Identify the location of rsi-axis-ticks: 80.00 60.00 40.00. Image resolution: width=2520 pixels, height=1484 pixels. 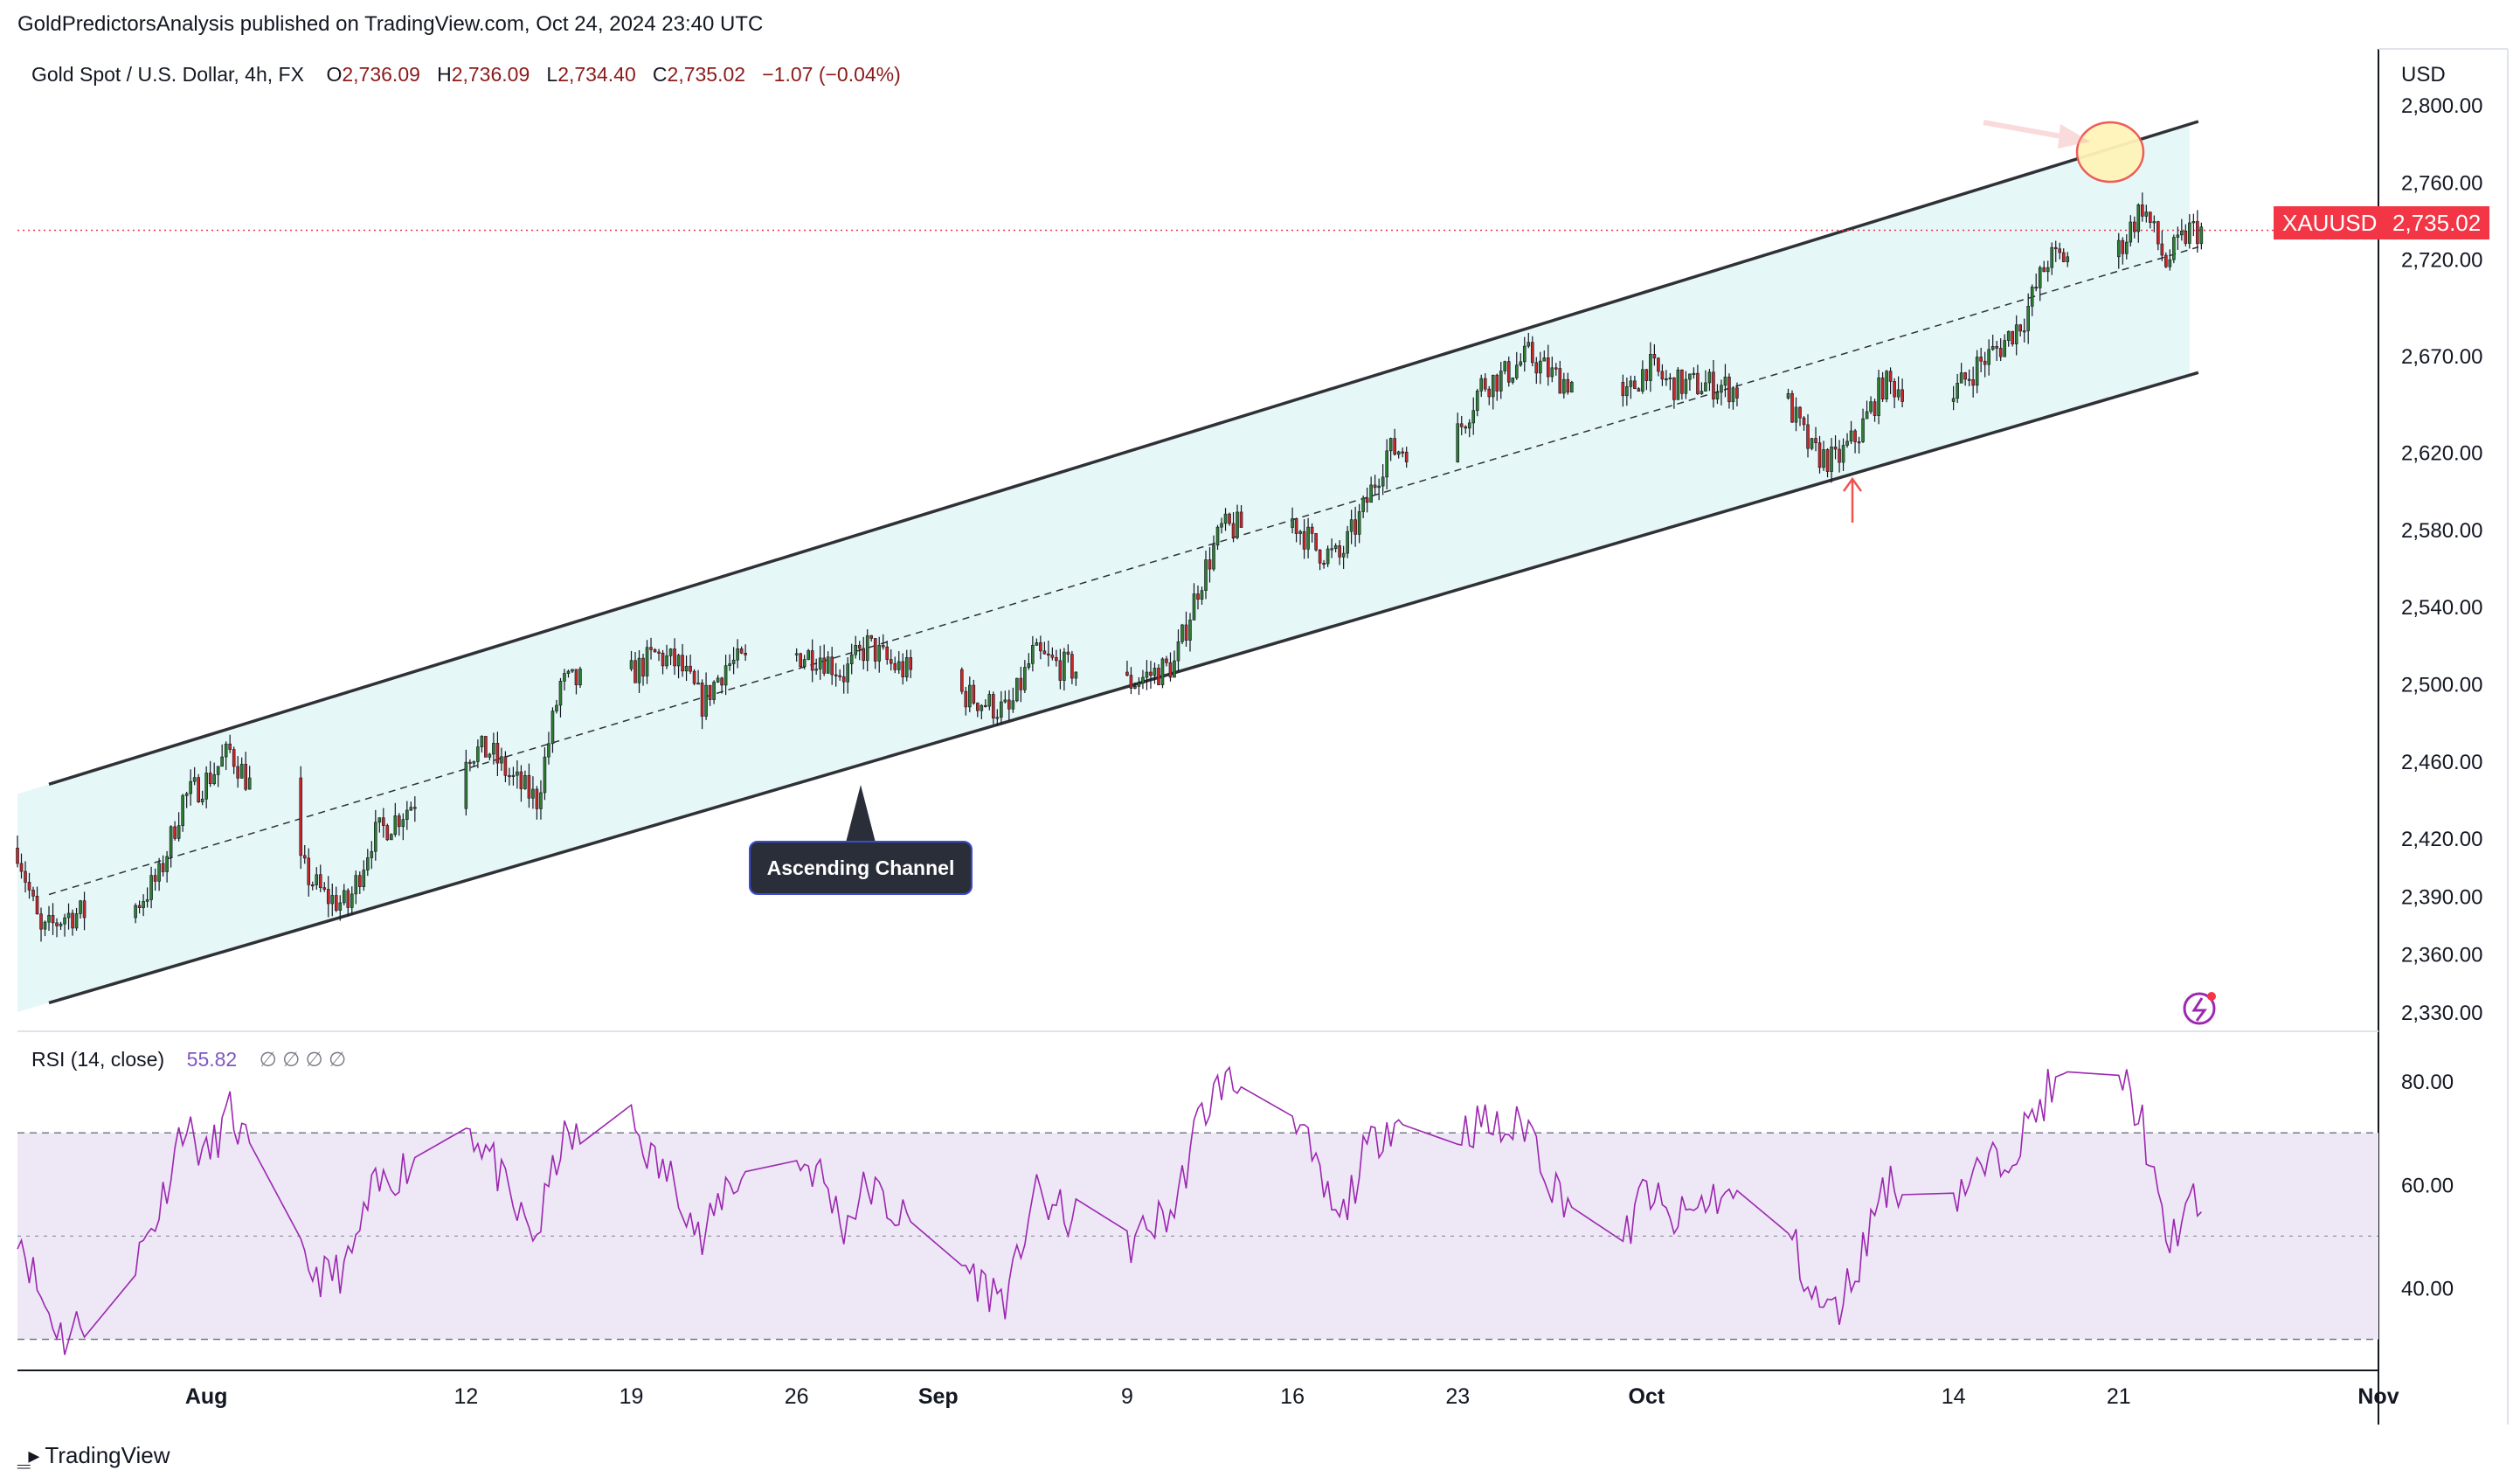
(2427, 1185).